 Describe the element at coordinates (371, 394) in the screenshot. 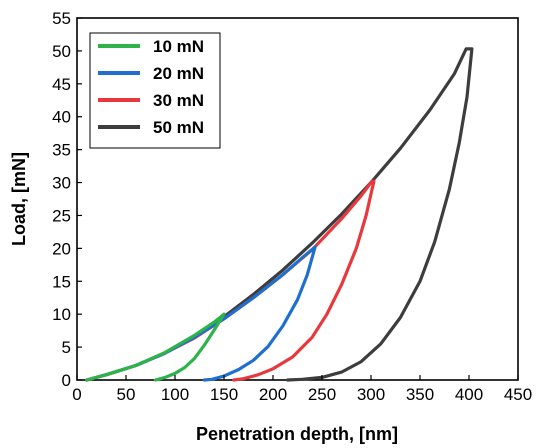

I see `x-tick-label: 300` at that location.